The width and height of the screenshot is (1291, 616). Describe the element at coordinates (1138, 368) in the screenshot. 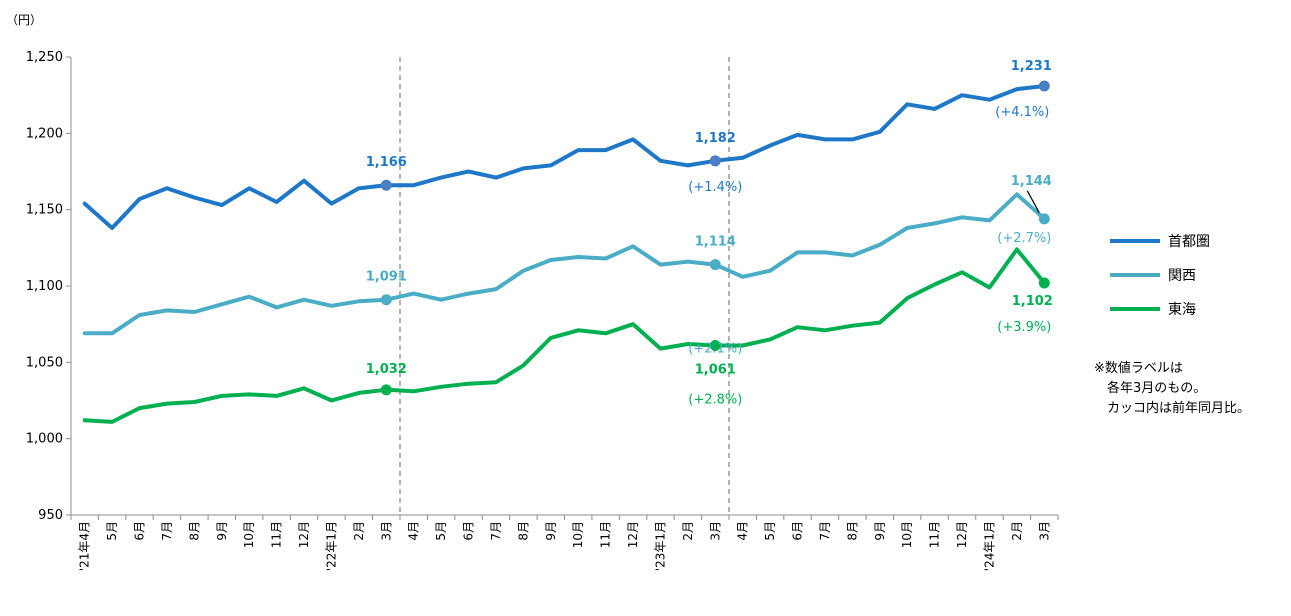

I see `note-line: ※数値ラベルは` at that location.